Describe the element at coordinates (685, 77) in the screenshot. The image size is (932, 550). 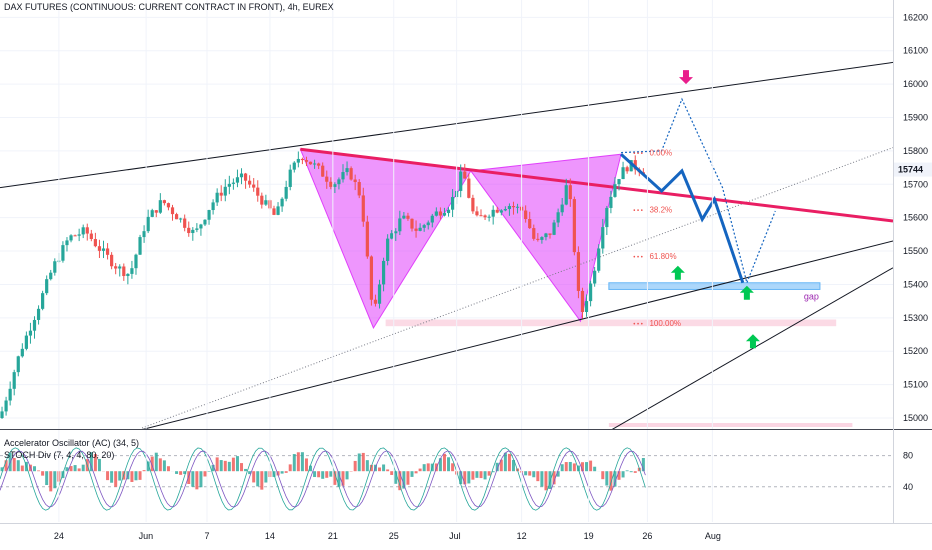
I see `arrow-down-marker` at that location.